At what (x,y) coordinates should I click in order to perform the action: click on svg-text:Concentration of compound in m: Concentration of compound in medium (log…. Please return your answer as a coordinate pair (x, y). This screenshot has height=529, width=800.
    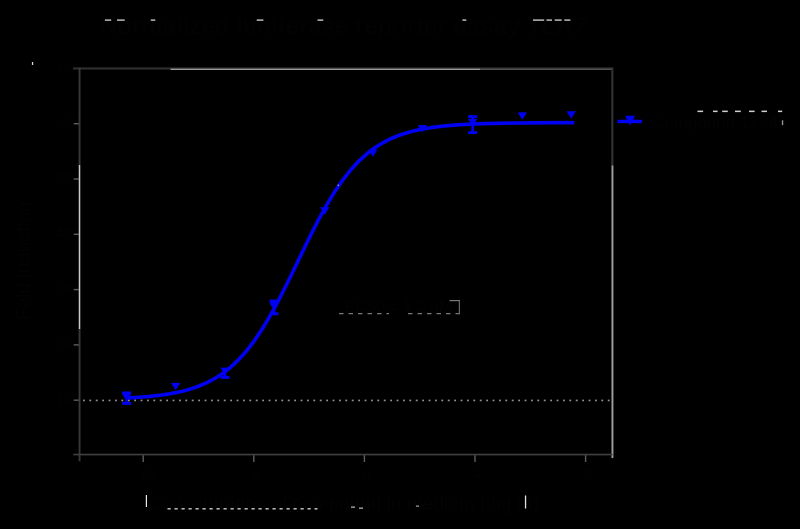
    Looking at the image, I should click on (343, 504).